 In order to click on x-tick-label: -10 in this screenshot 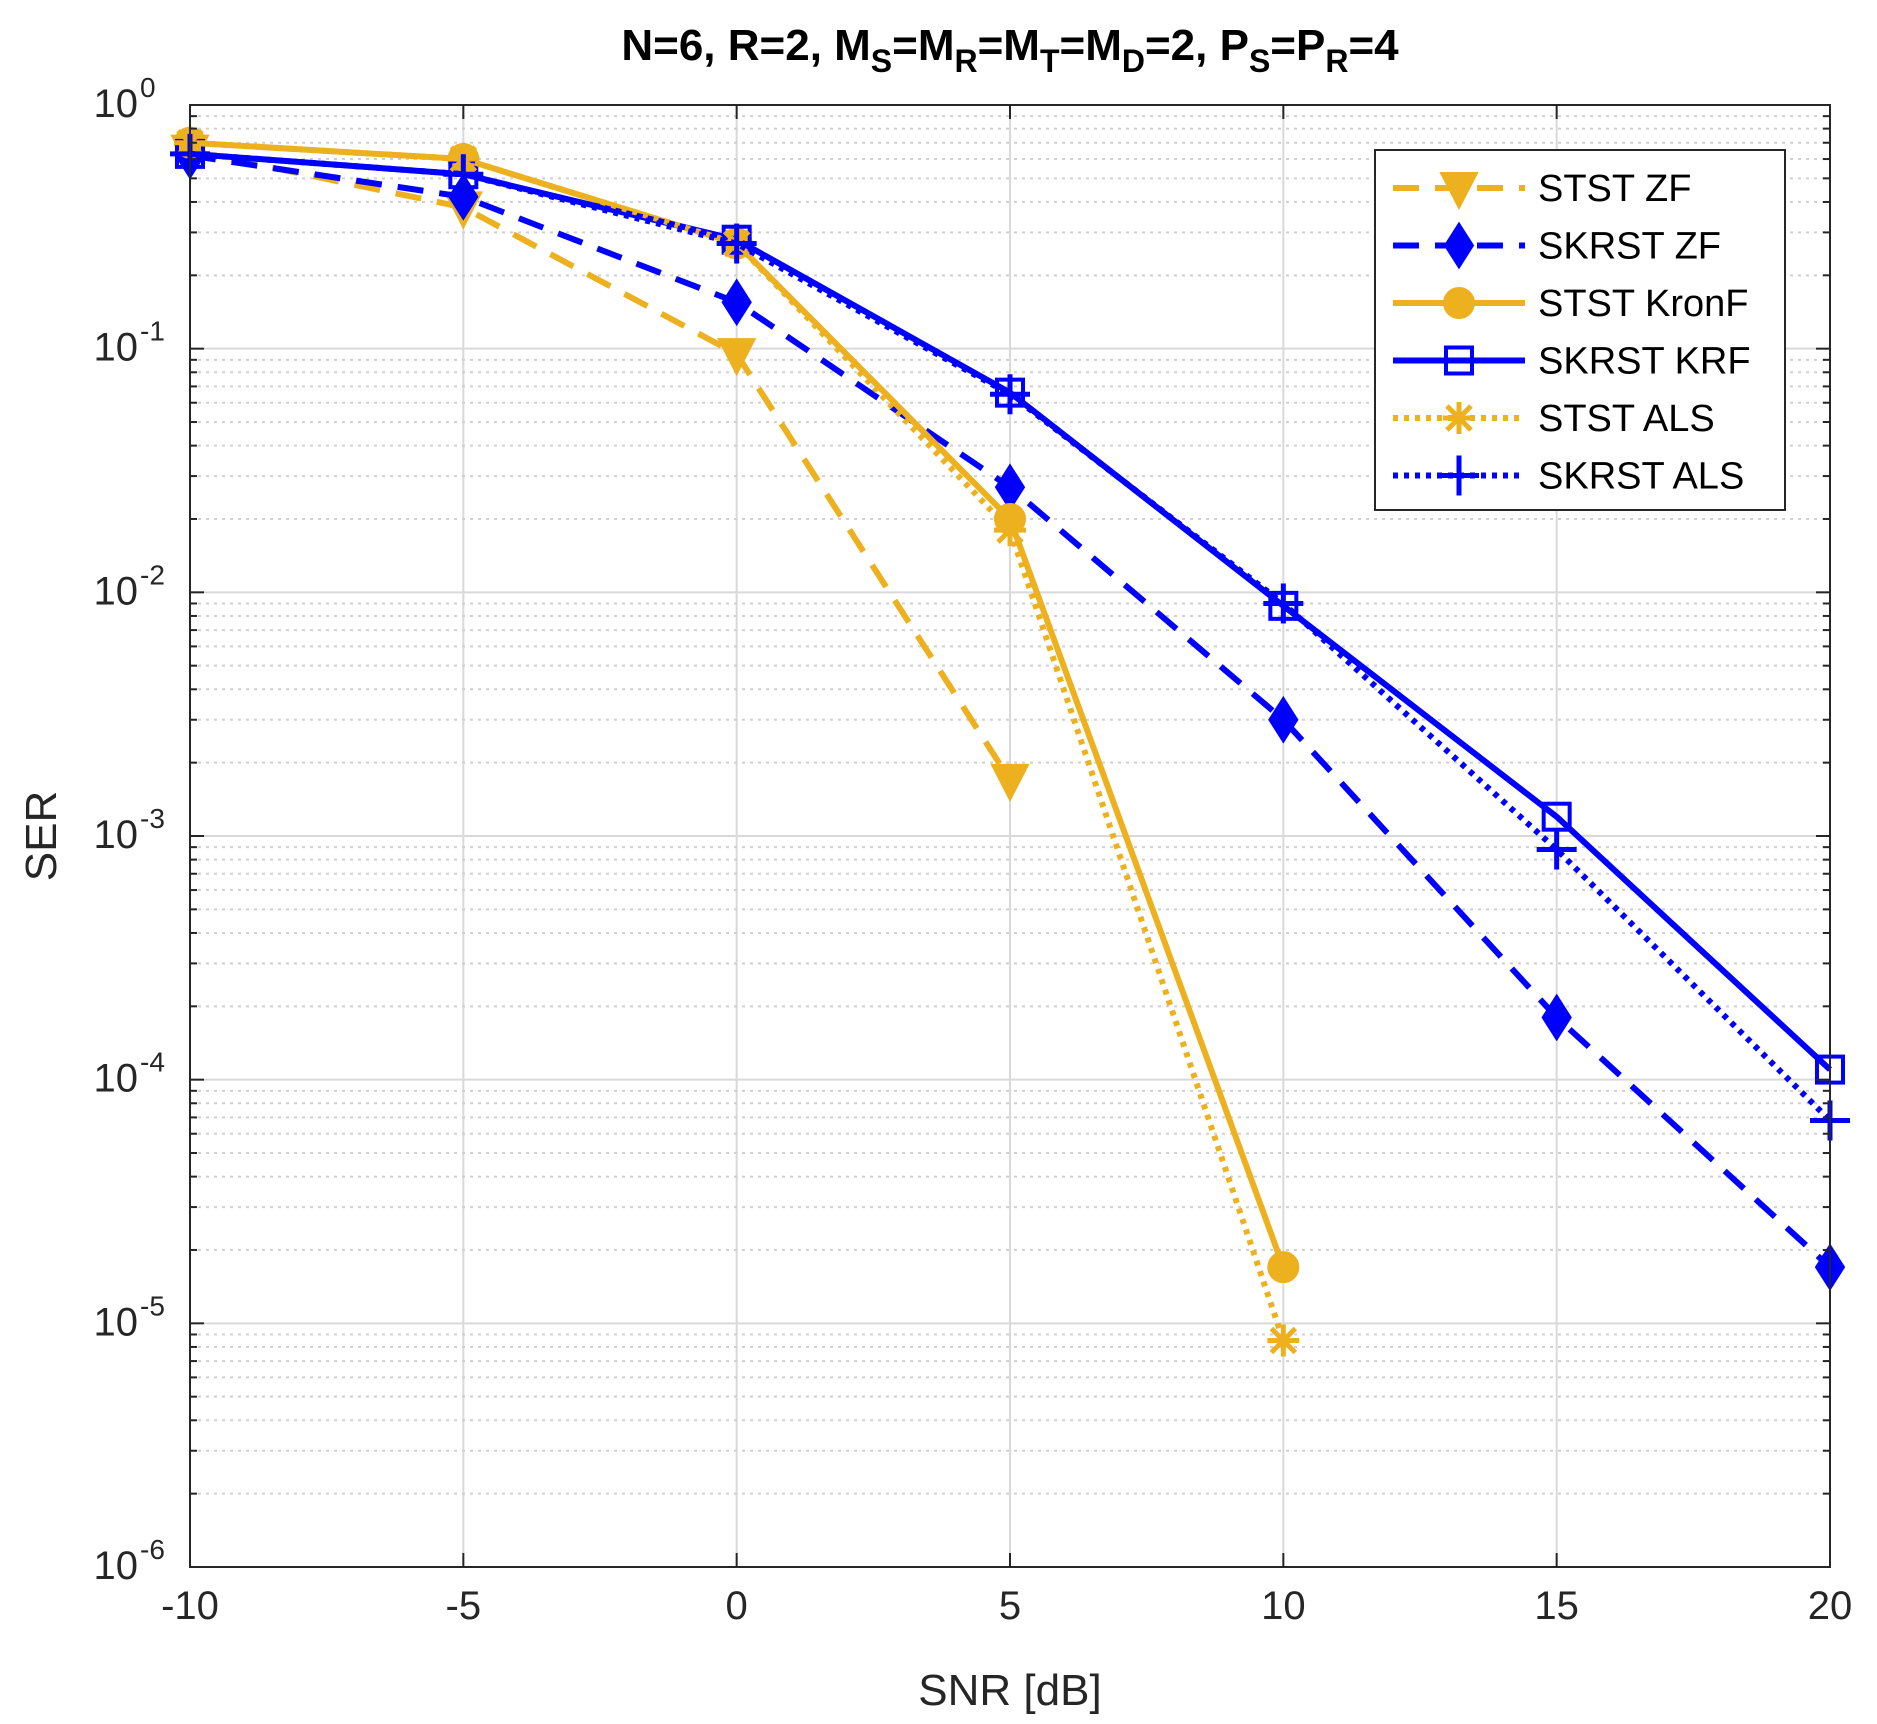, I will do `click(190, 1606)`.